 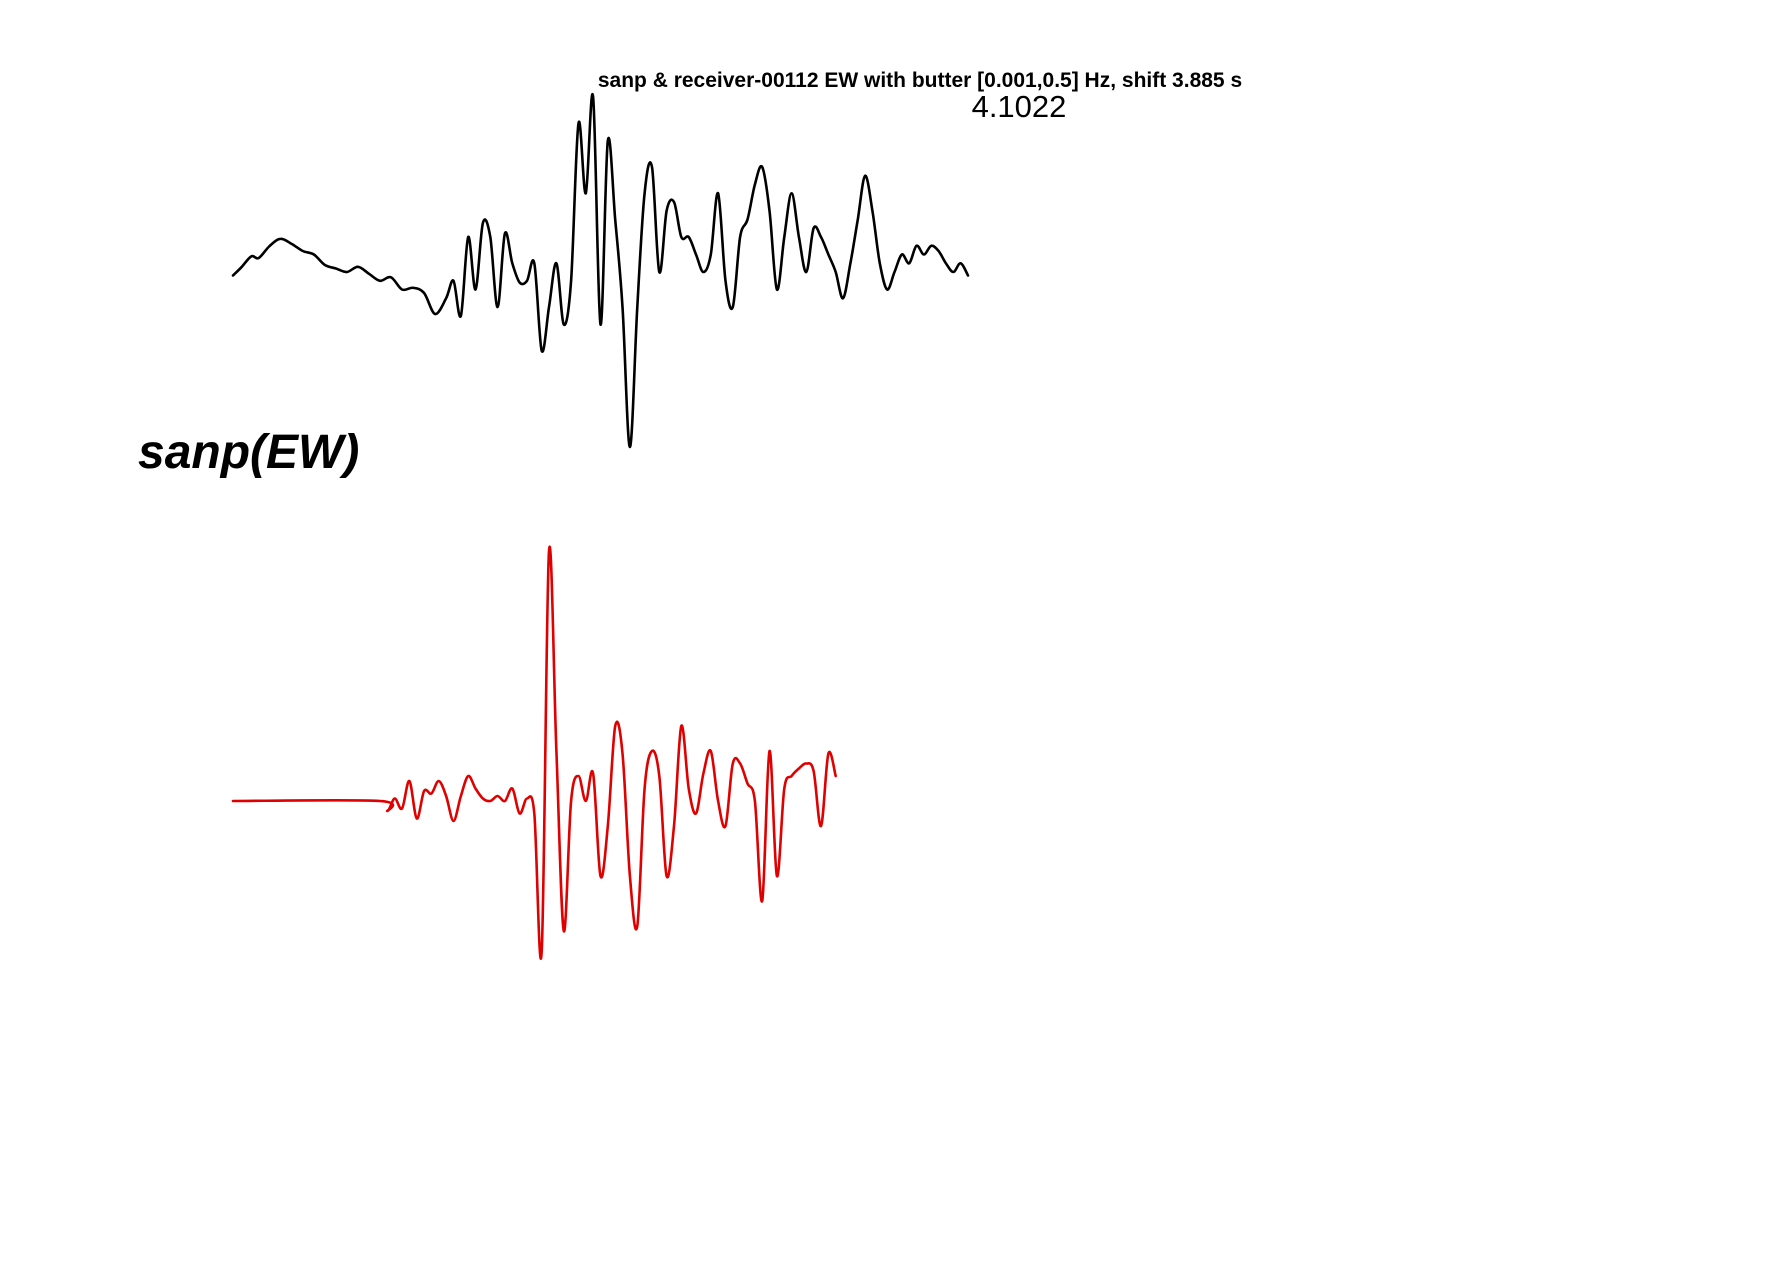 I want to click on station-label: sanp(EW), so click(x=248, y=452).